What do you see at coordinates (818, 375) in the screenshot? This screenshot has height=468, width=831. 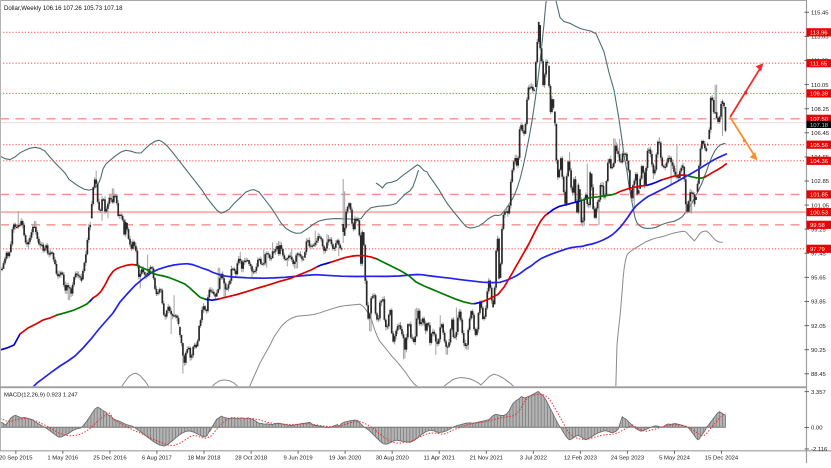 I see `svg-text: 88.45` at bounding box center [818, 375].